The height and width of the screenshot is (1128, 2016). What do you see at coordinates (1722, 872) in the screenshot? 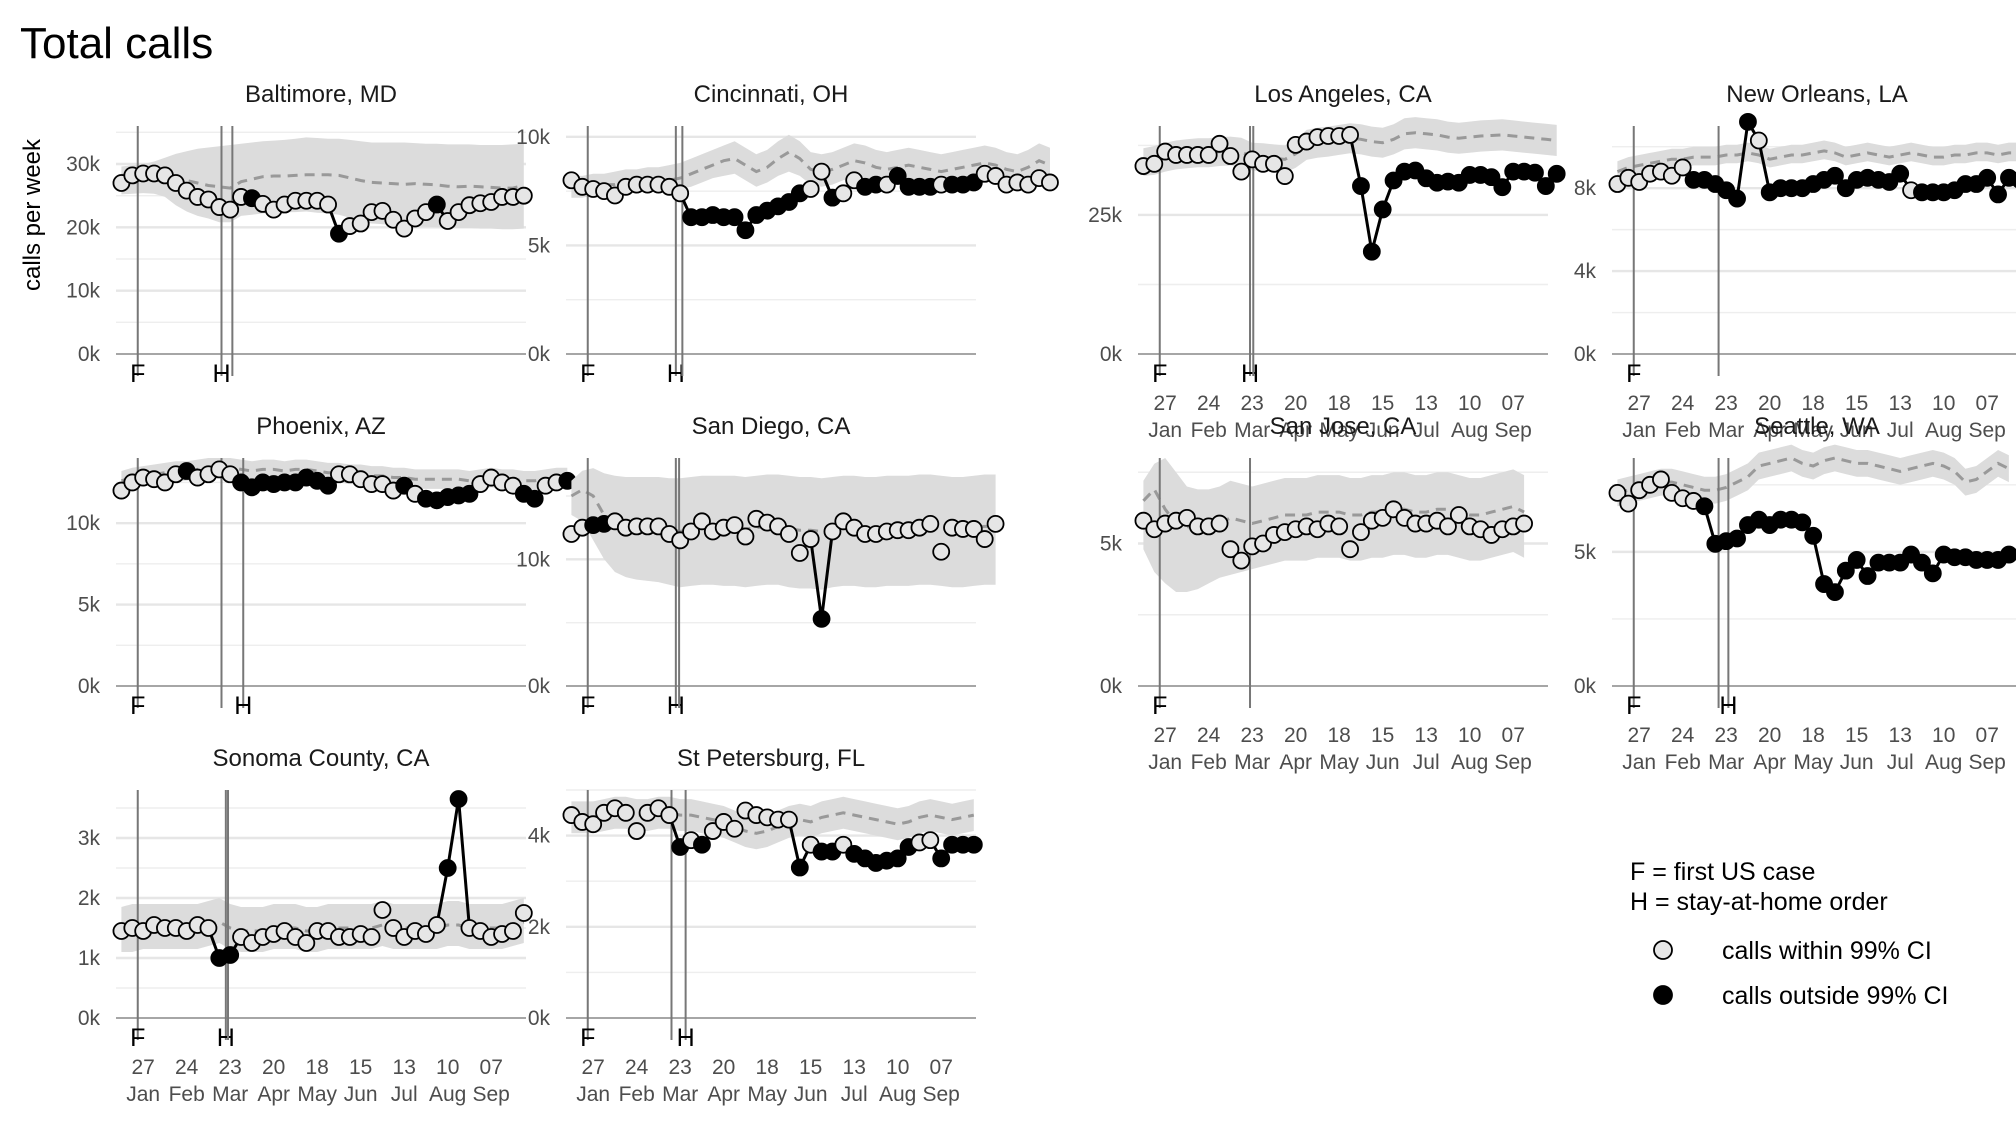
I see `legend-note-first-case: F = first US case` at bounding box center [1722, 872].